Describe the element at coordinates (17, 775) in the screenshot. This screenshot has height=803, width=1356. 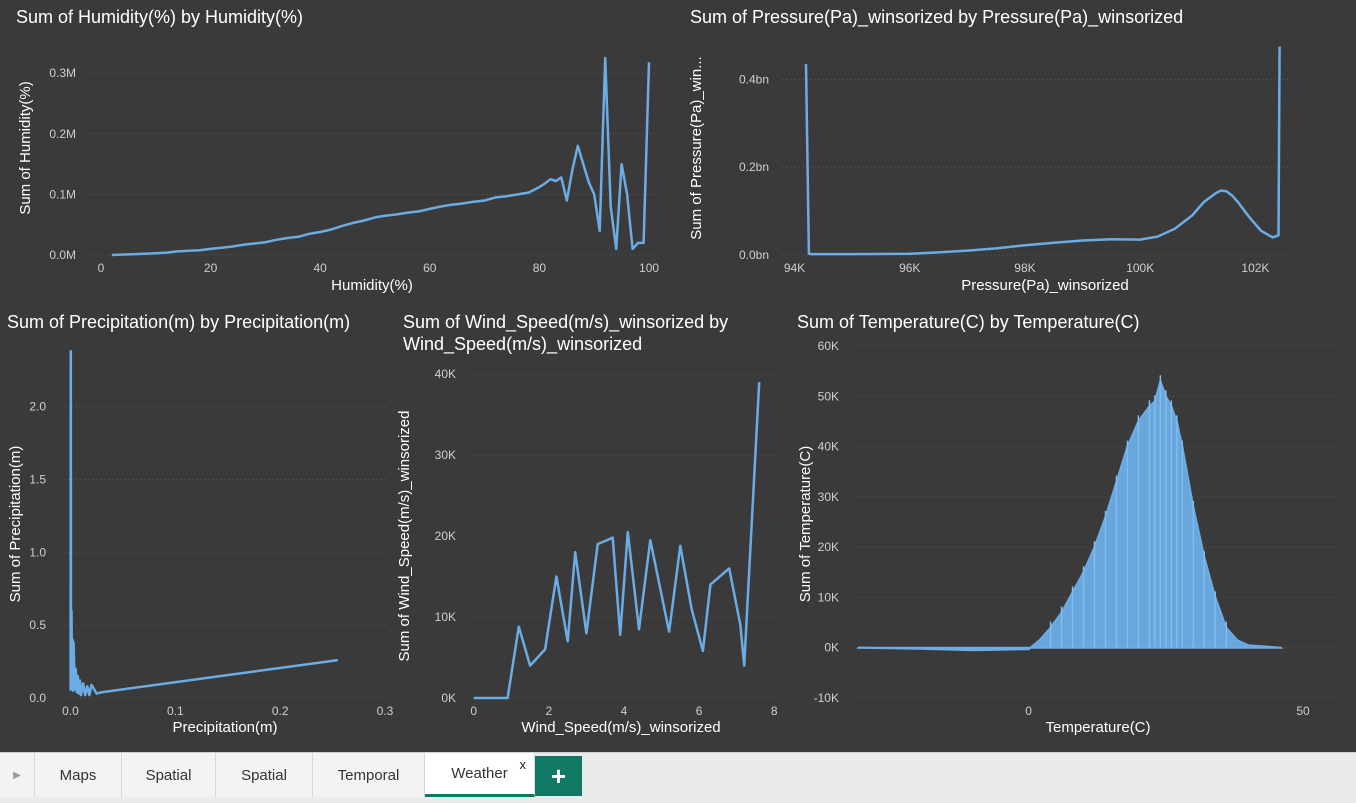
I see `triangle-right-icon: ▶` at that location.